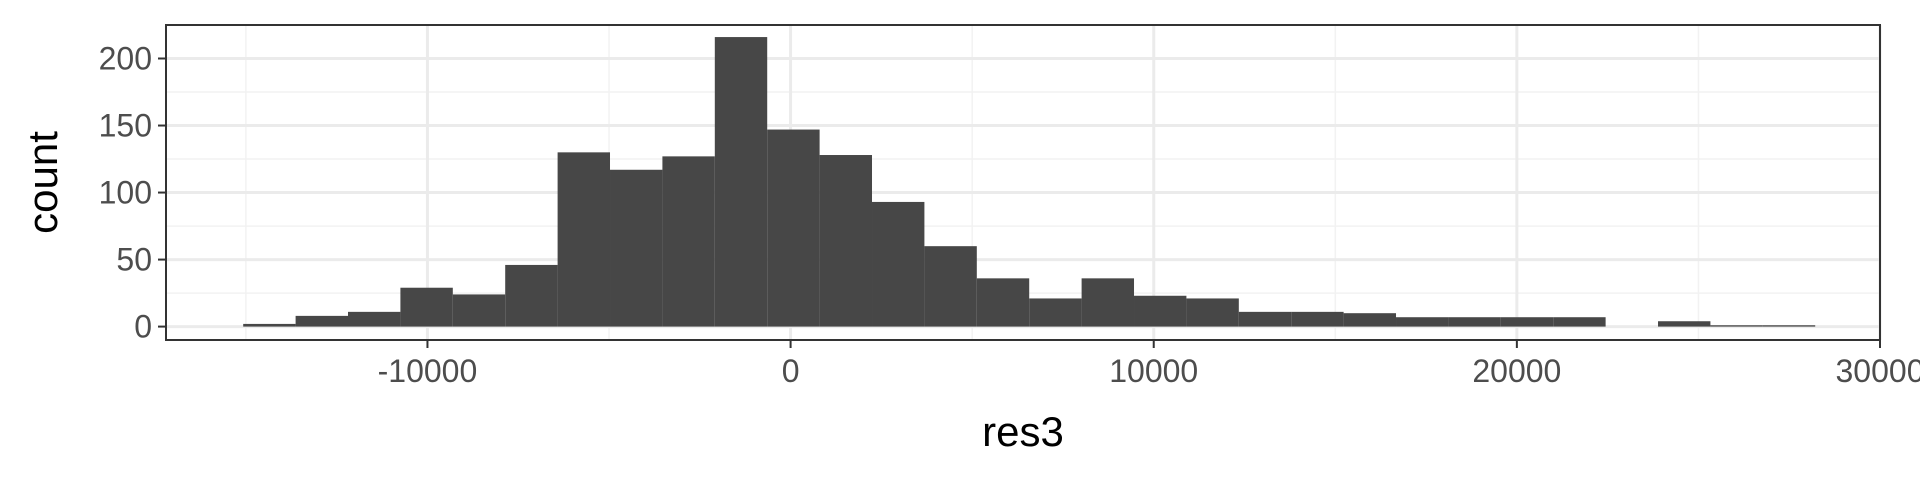 Image resolution: width=1920 pixels, height=480 pixels. I want to click on y-axis-title: count, so click(42, 182).